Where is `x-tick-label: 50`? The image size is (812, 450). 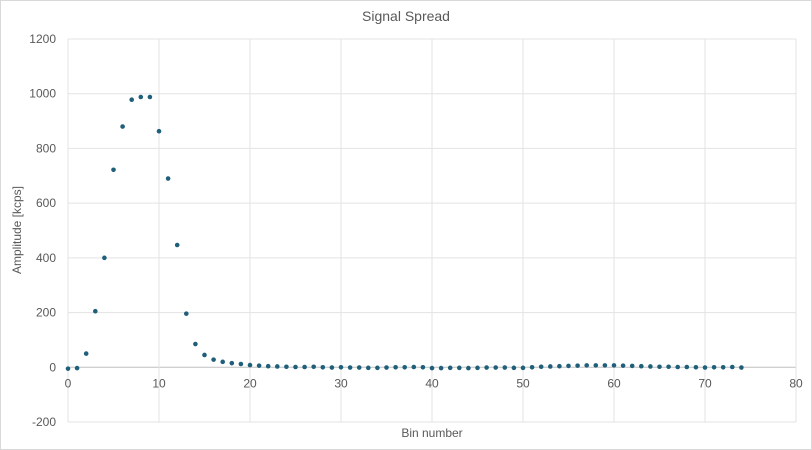
x-tick-label: 50 is located at coordinates (523, 383).